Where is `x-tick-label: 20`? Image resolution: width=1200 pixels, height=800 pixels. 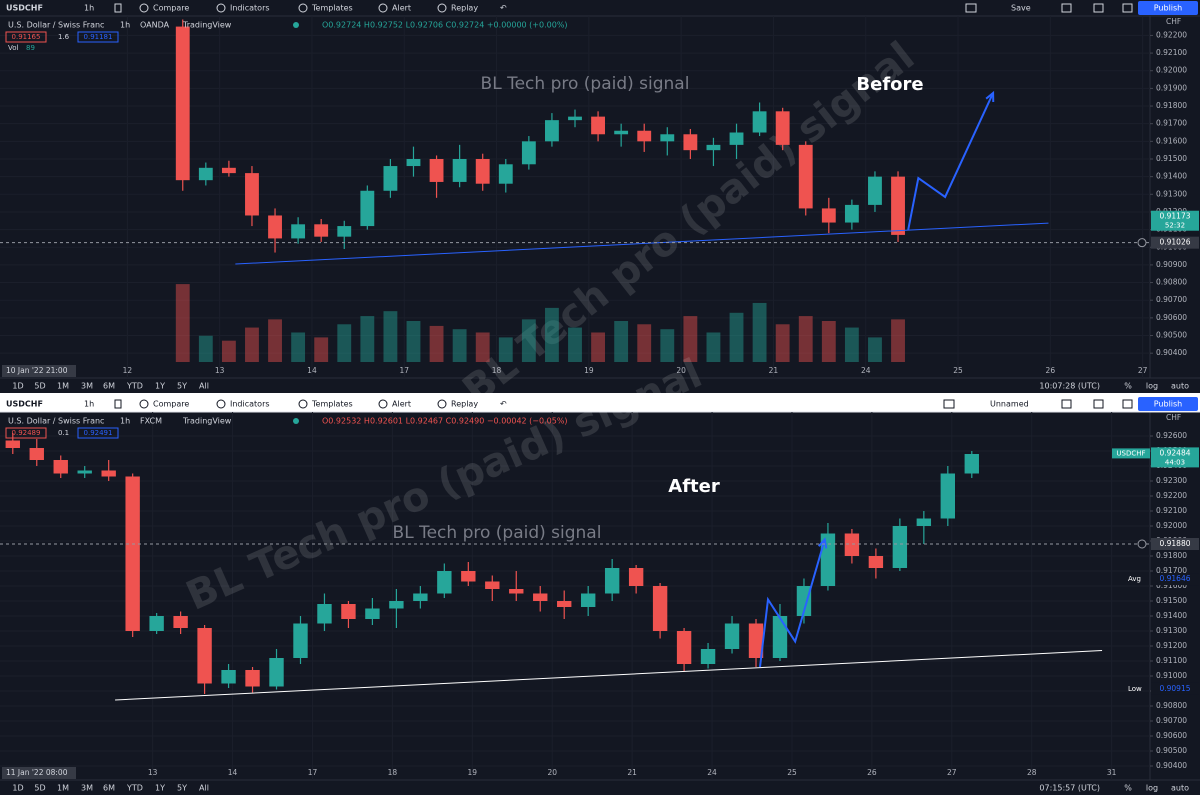
x-tick-label: 20 is located at coordinates (552, 772).